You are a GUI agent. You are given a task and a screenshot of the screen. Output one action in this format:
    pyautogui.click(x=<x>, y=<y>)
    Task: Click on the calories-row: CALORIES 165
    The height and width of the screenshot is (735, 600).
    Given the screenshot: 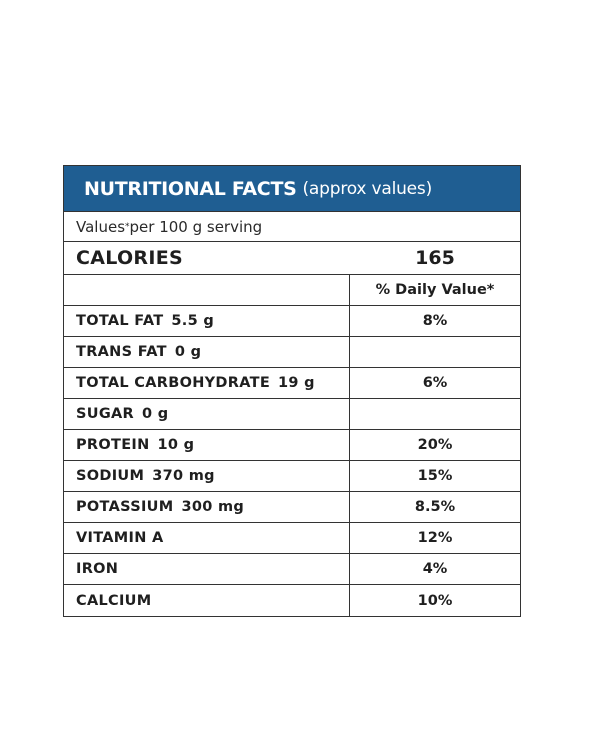 What is the action you would take?
    pyautogui.click(x=292, y=258)
    